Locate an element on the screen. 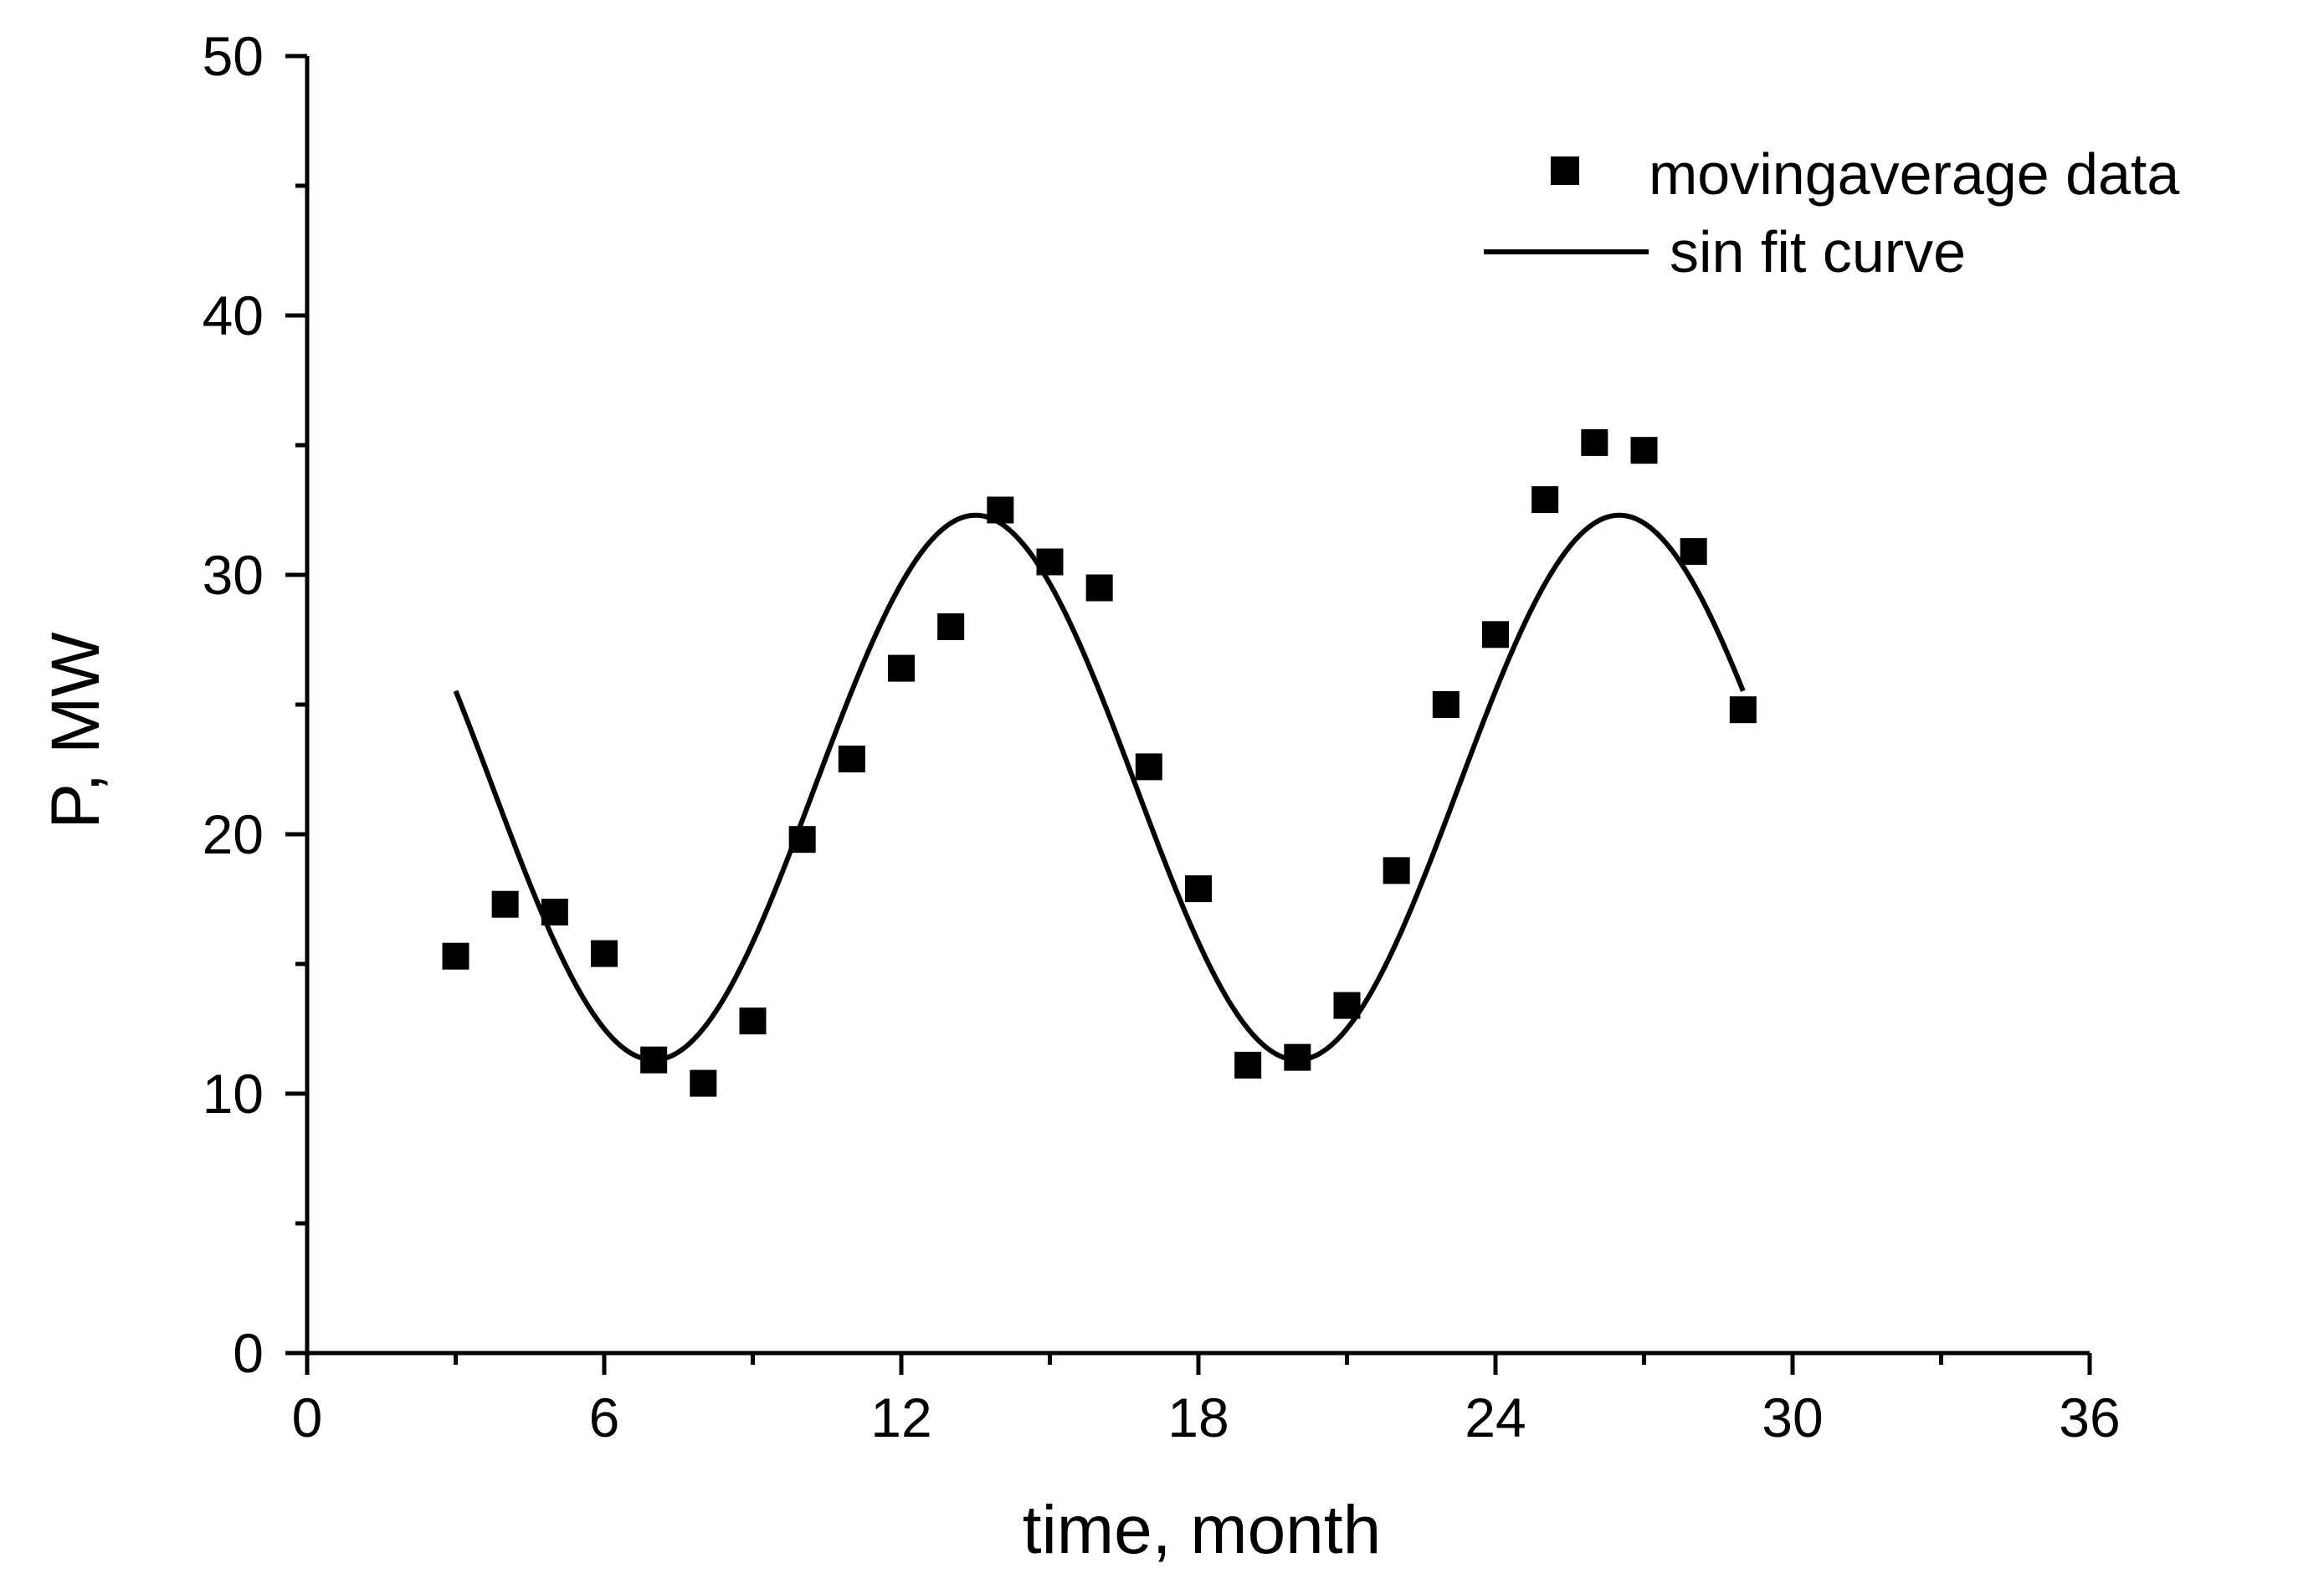 The height and width of the screenshot is (1584, 2324). x-tick-label: 30 is located at coordinates (1792, 1417).